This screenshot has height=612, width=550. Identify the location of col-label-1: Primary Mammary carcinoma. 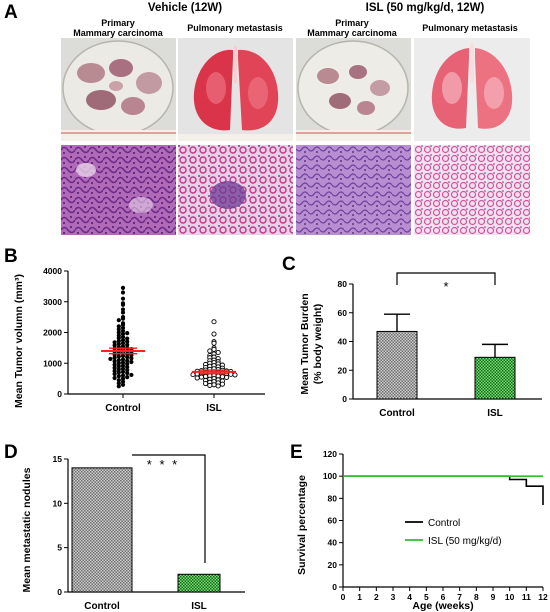
(118, 28).